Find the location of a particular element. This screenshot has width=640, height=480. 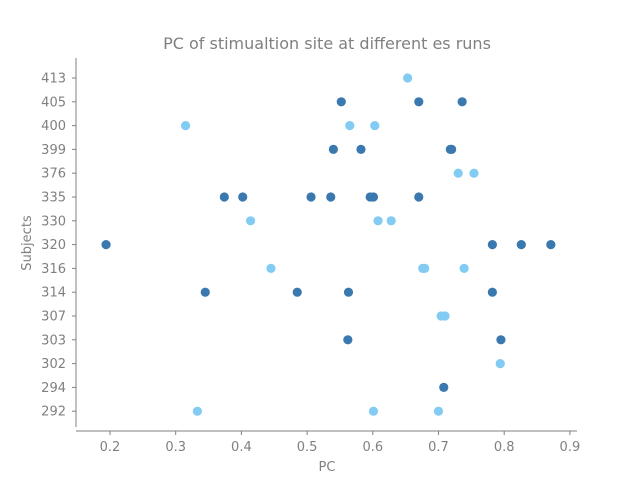

y-tick-label: 376 is located at coordinates (53, 174).